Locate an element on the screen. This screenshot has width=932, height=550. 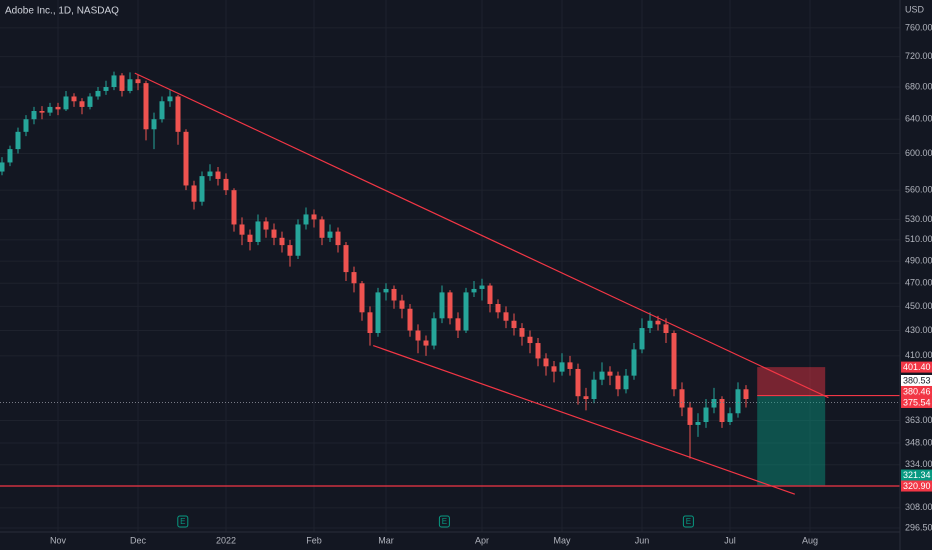
x-tick-label: May is located at coordinates (562, 540).